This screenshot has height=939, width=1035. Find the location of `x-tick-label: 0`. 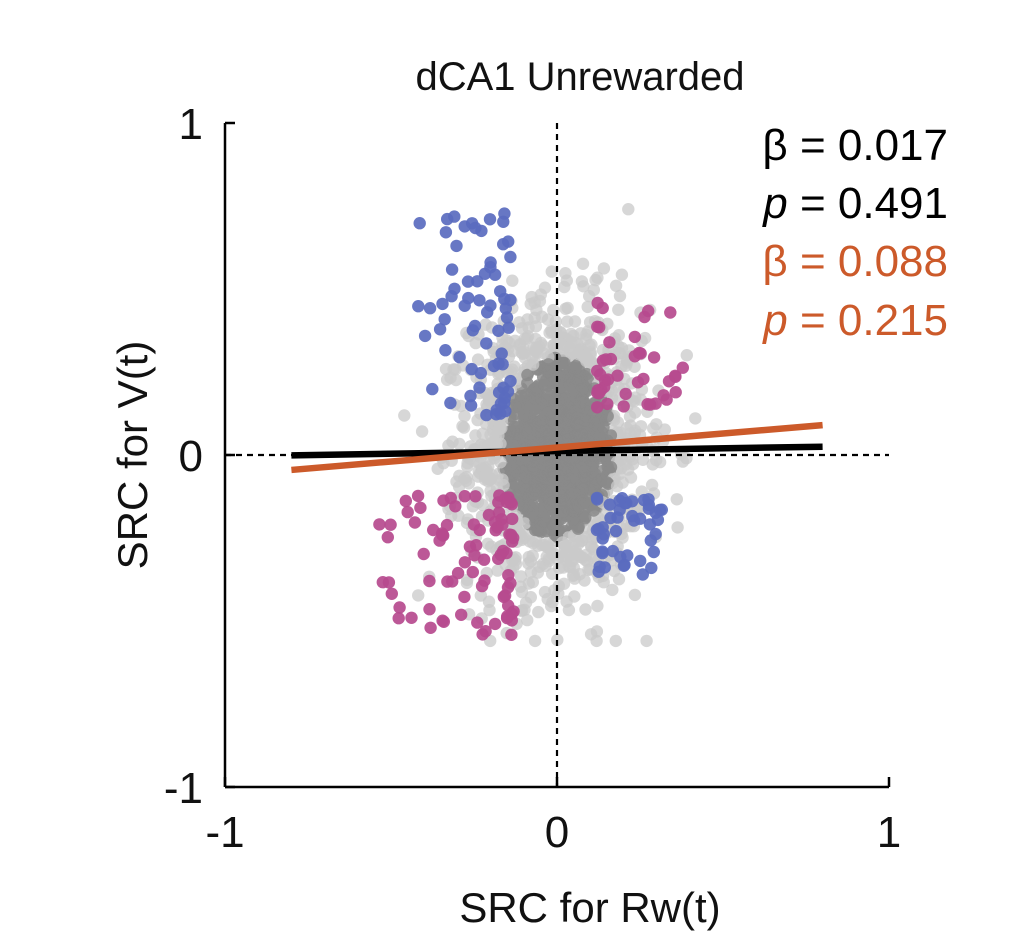

x-tick-label: 0 is located at coordinates (557, 832).